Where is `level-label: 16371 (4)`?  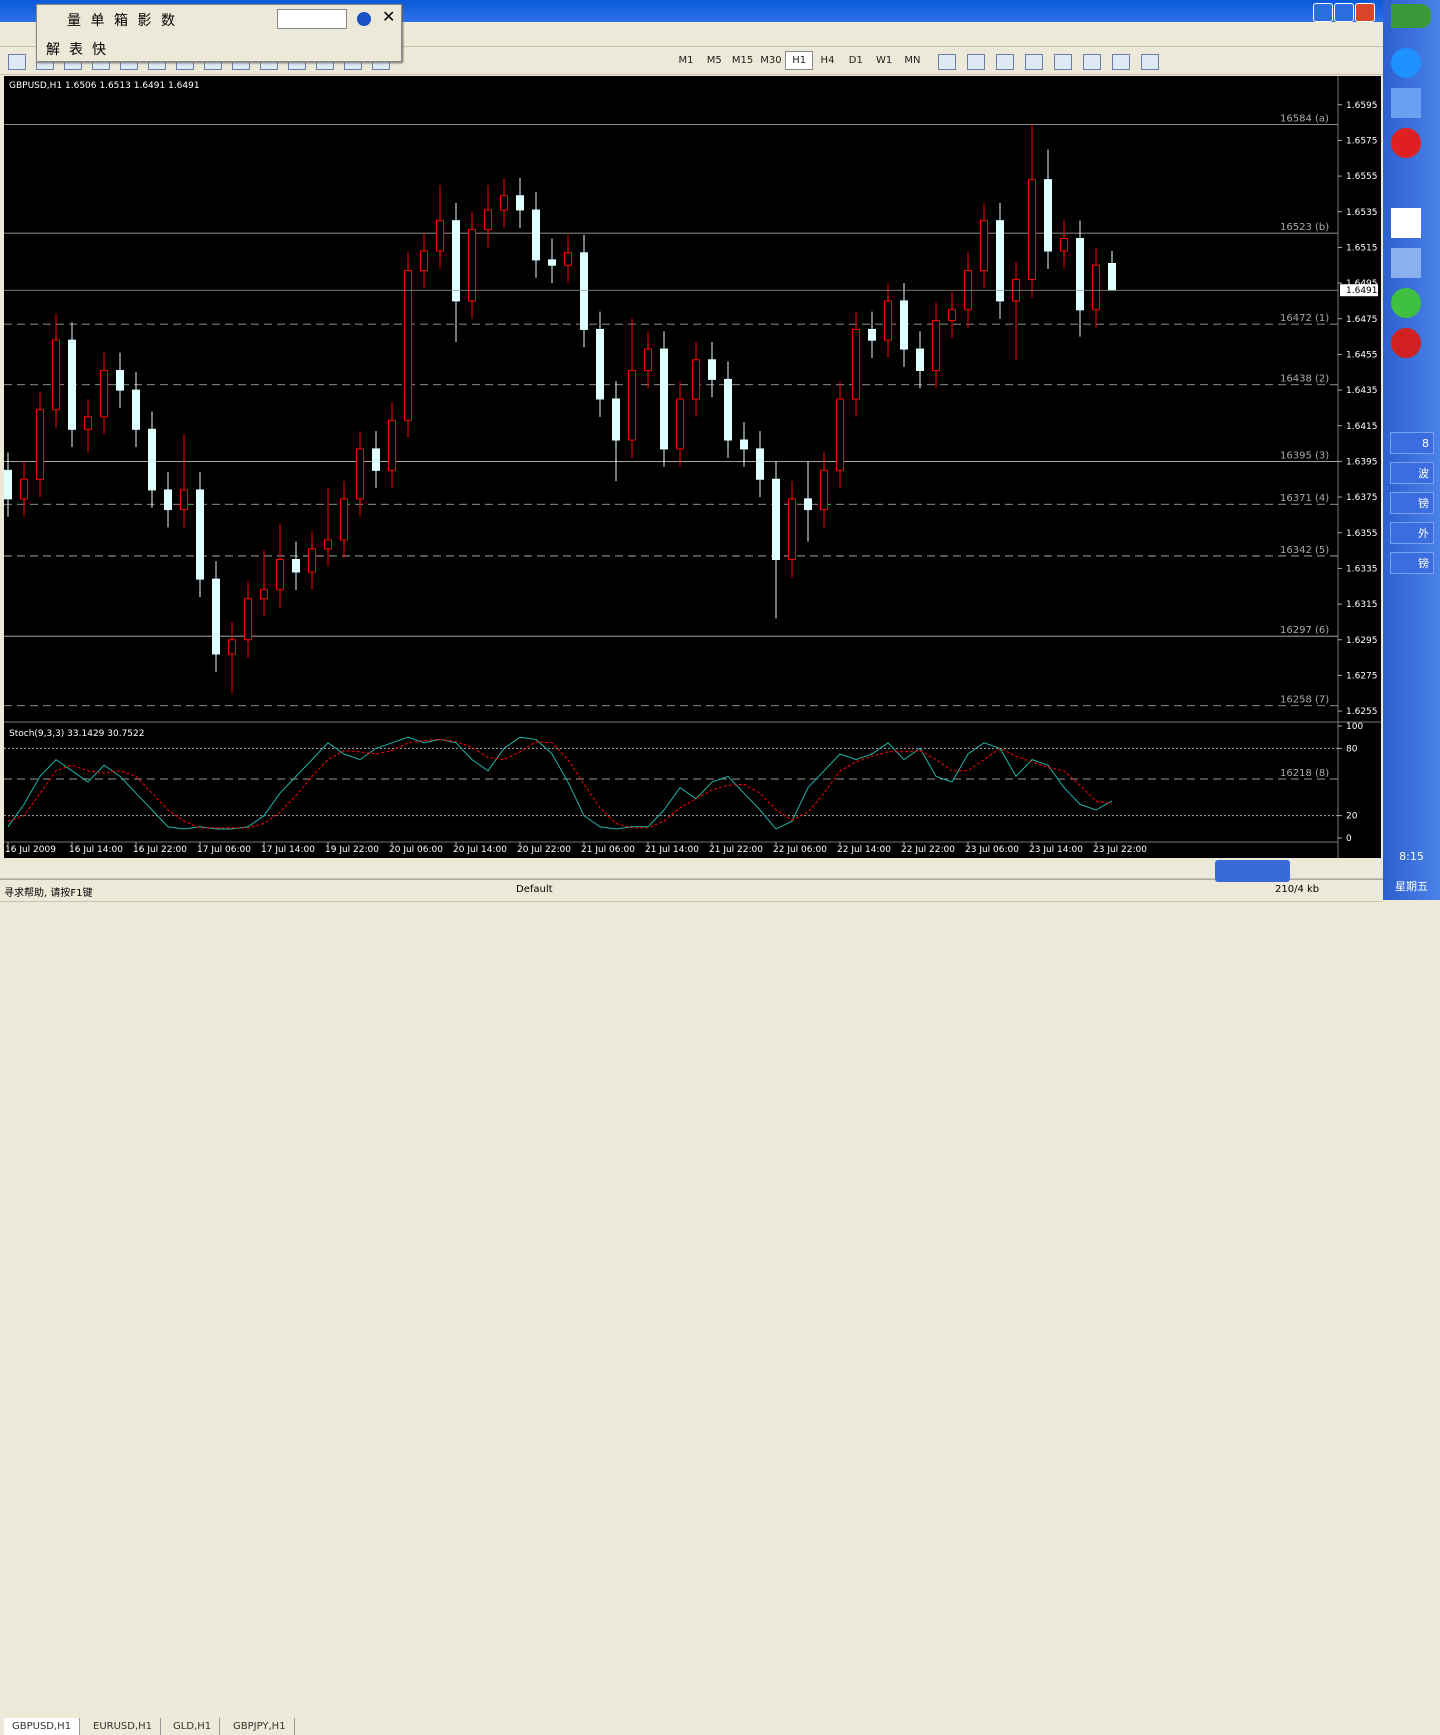
level-label: 16371 (4) is located at coordinates (1304, 498).